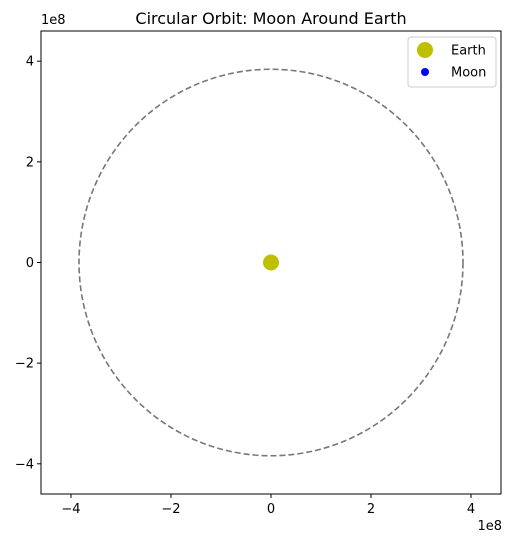  Describe the element at coordinates (53, 20) in the screenshot. I see `y-offset-label: 1e8` at that location.